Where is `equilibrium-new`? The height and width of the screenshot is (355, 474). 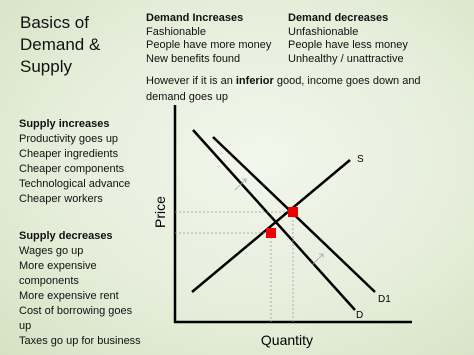 equilibrium-new is located at coordinates (293, 212).